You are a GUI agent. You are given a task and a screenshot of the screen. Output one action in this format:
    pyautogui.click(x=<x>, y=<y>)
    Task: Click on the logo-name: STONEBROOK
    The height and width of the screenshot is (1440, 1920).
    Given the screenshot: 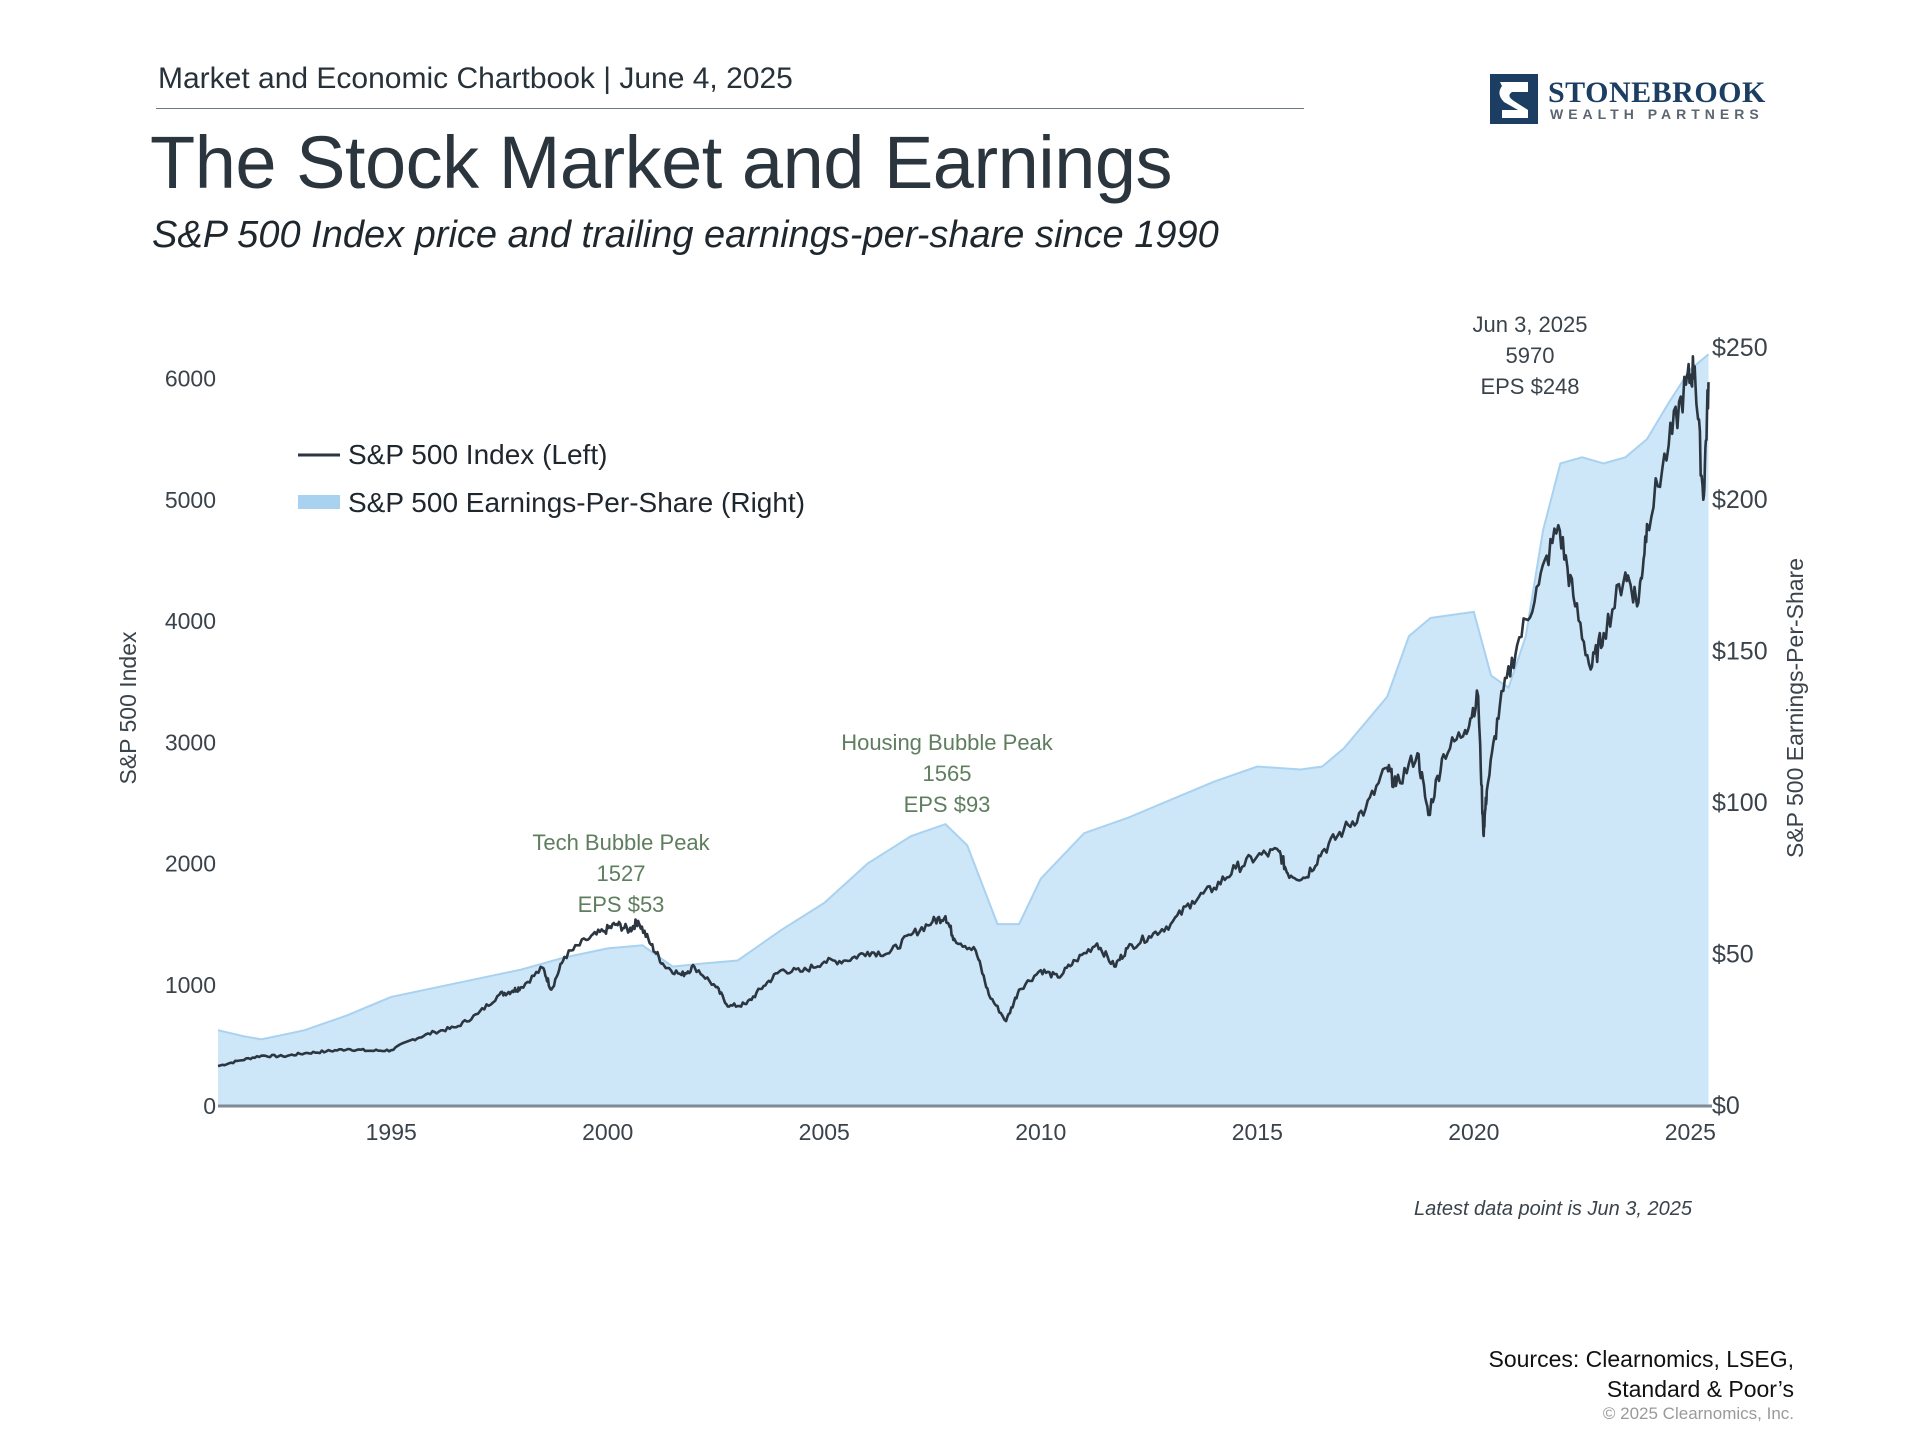 What is the action you would take?
    pyautogui.click(x=1657, y=92)
    